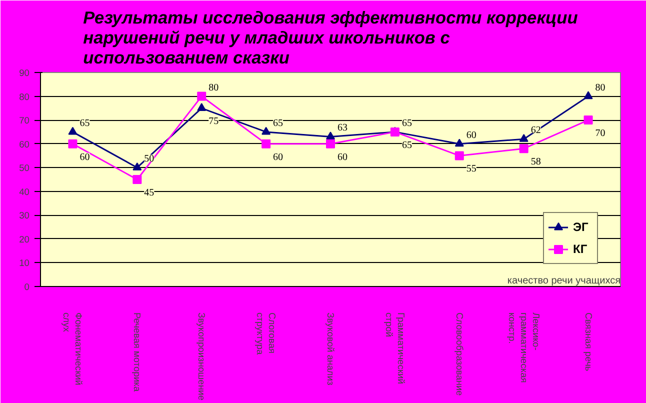  I want to click on y-tick-label: 40, so click(24, 191).